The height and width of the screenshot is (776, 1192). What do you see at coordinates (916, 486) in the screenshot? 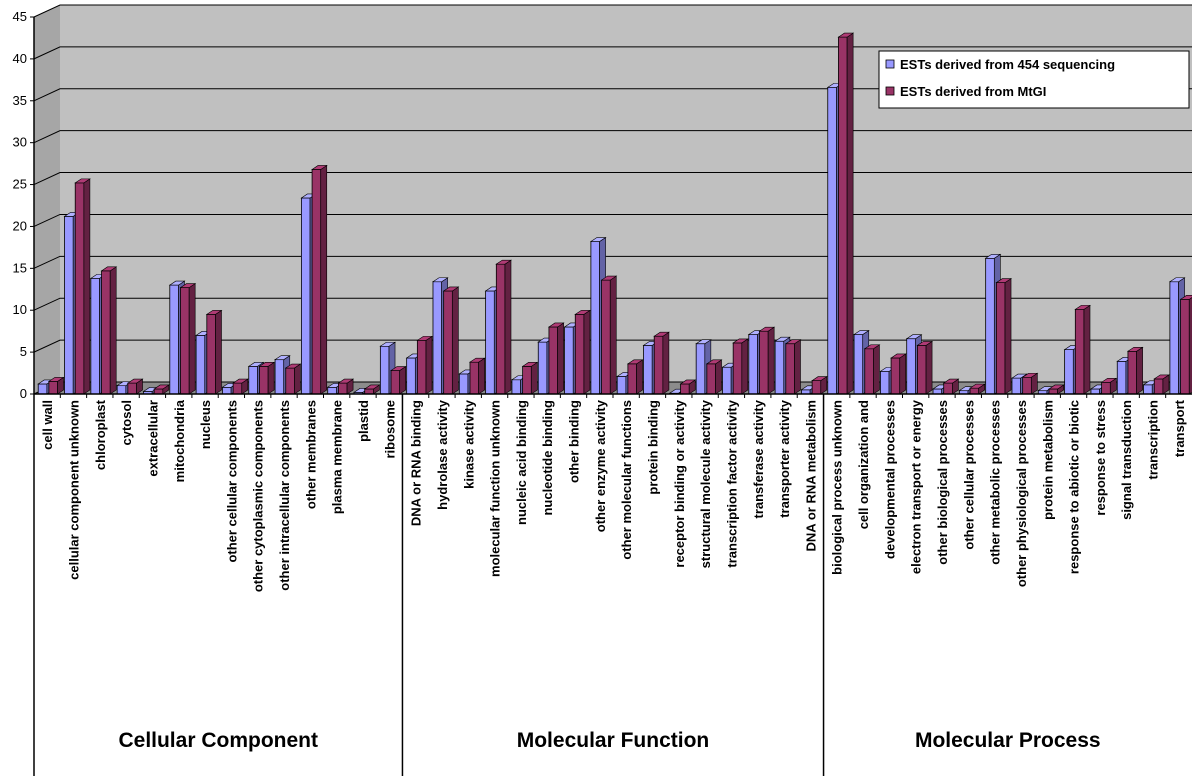
I see `x-tick-label: electron transport or energy` at bounding box center [916, 486].